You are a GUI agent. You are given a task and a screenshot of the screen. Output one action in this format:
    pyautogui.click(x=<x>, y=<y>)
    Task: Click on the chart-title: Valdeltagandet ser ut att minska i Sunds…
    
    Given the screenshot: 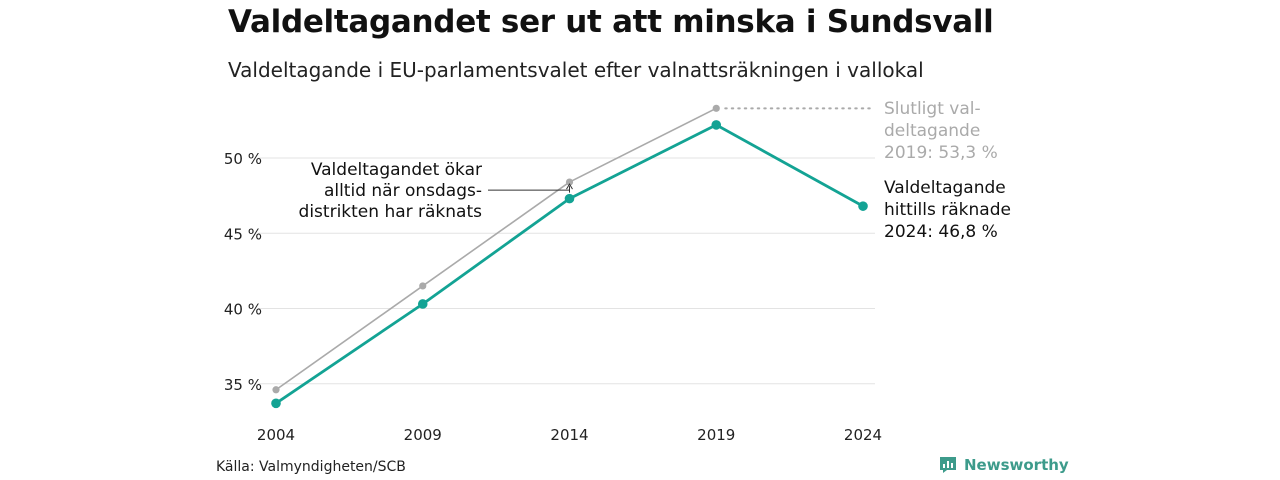 What is the action you would take?
    pyautogui.click(x=611, y=22)
    